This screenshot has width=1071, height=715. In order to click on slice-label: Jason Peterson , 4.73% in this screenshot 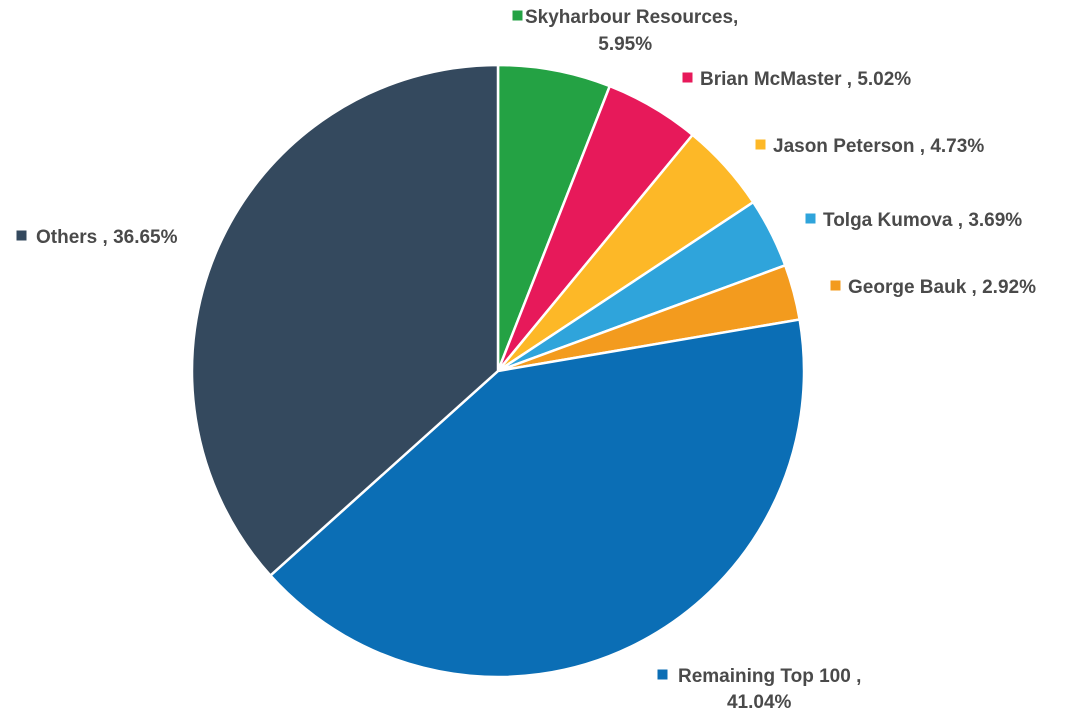, I will do `click(869, 146)`.